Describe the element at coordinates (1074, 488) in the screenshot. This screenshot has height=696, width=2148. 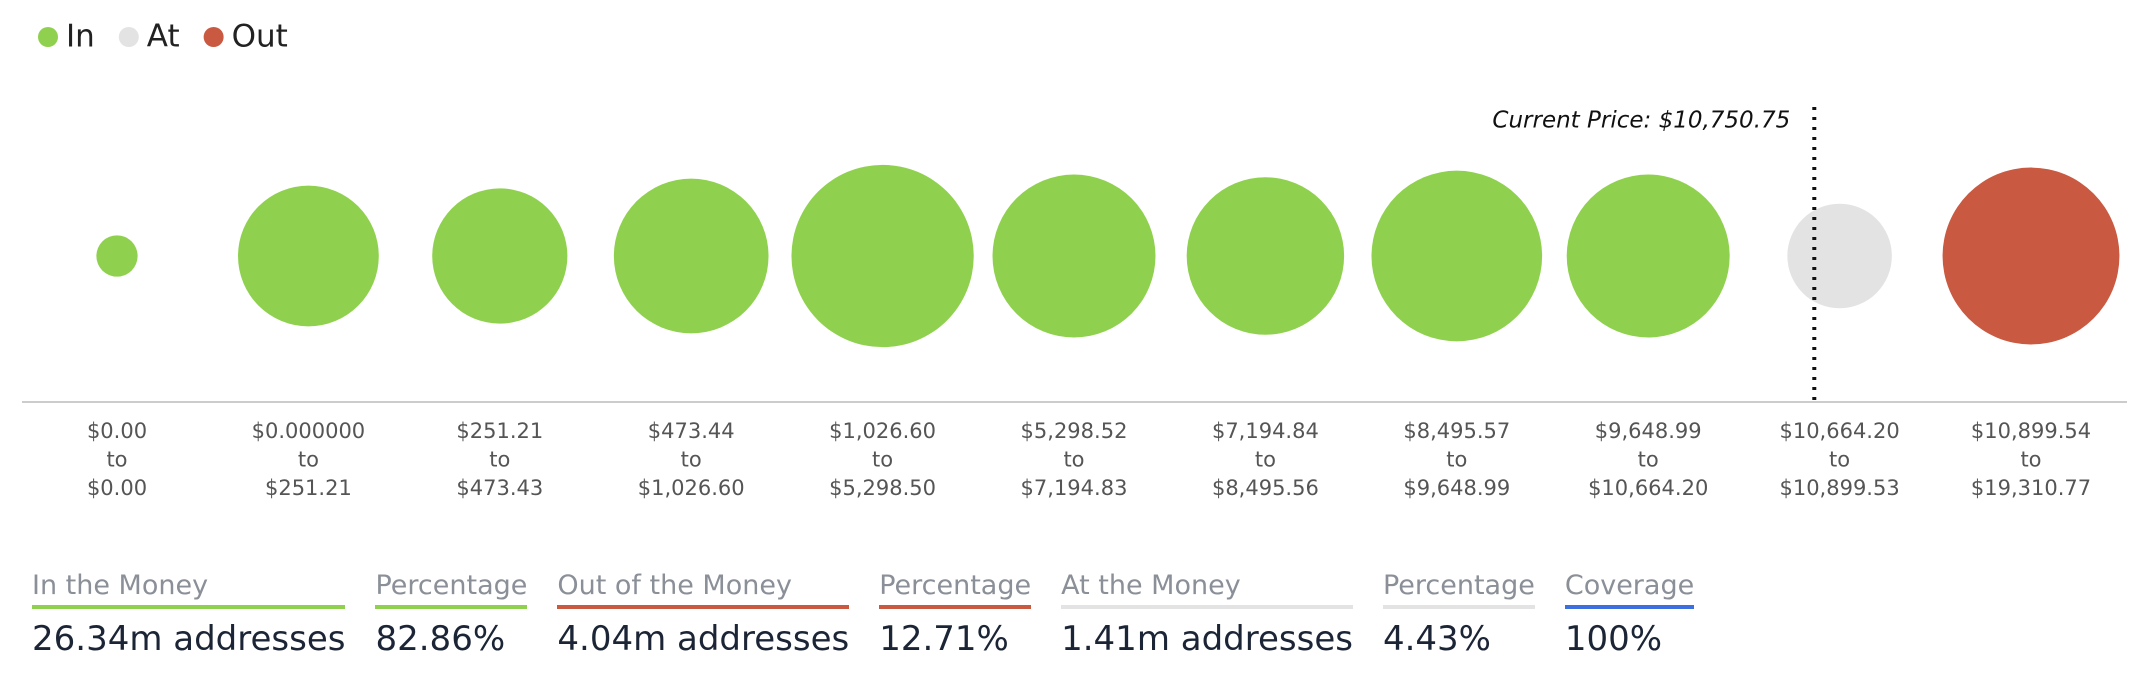
I see `x-tick-label: $7,194.83` at that location.